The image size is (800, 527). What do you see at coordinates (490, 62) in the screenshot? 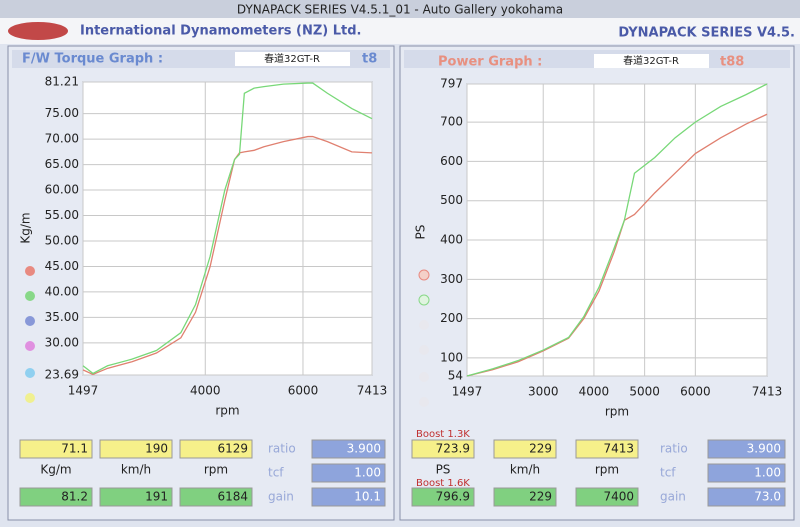
I see `panel-title: Power Graph :` at bounding box center [490, 62].